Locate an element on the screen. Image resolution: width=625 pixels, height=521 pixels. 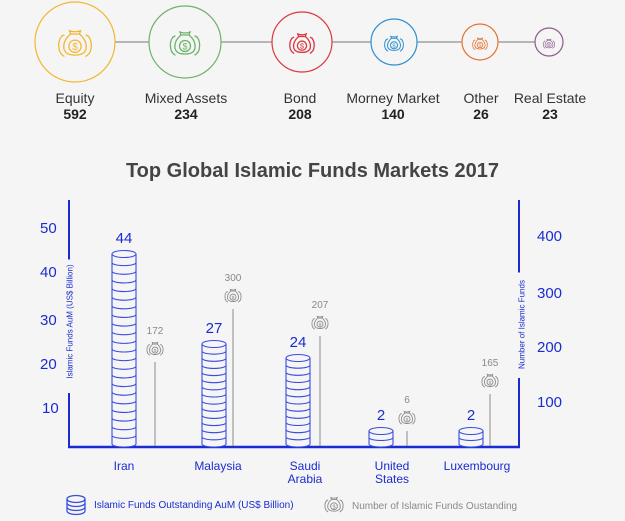
country-label: Luxembourg is located at coordinates (477, 466).